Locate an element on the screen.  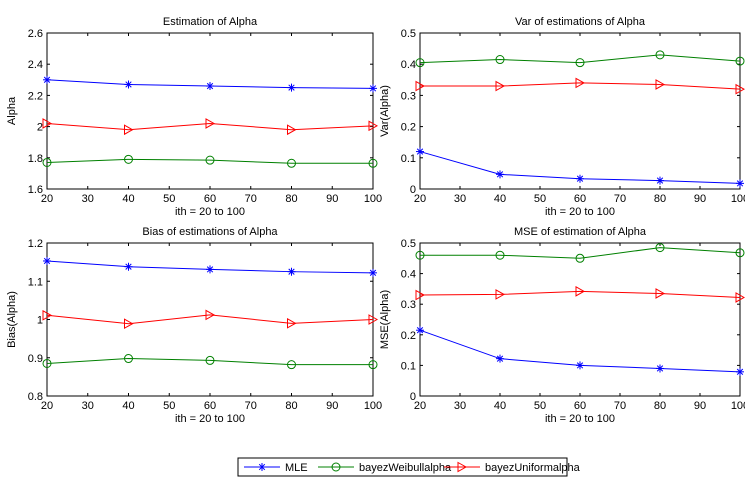
y-tick-label: 2.6 is located at coordinates (35, 34).